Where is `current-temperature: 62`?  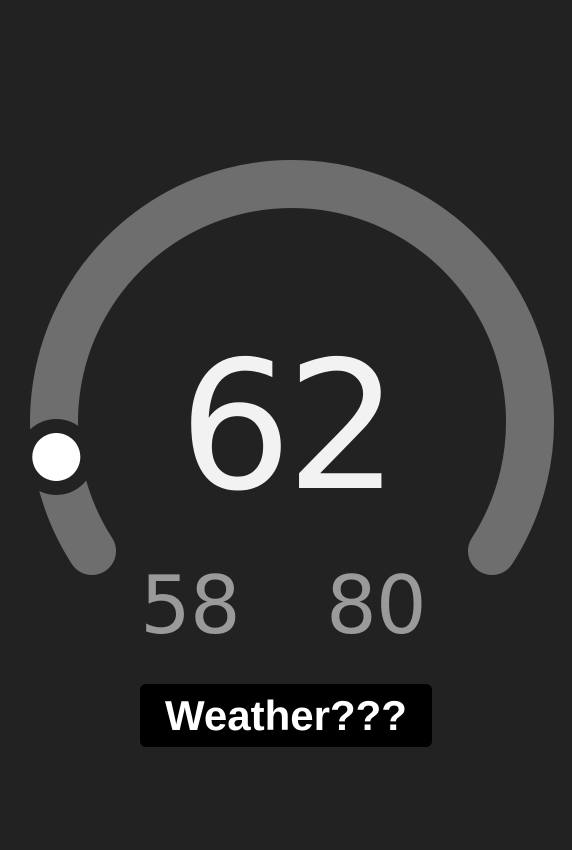 current-temperature: 62 is located at coordinates (289, 426).